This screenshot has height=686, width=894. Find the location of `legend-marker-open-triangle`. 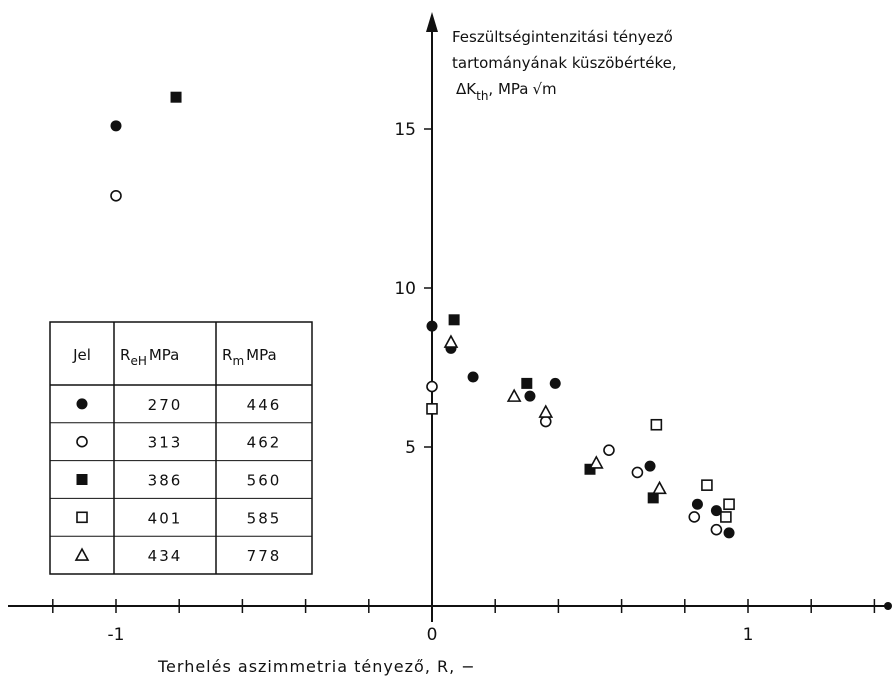

legend-marker-open-triangle is located at coordinates (82, 554).